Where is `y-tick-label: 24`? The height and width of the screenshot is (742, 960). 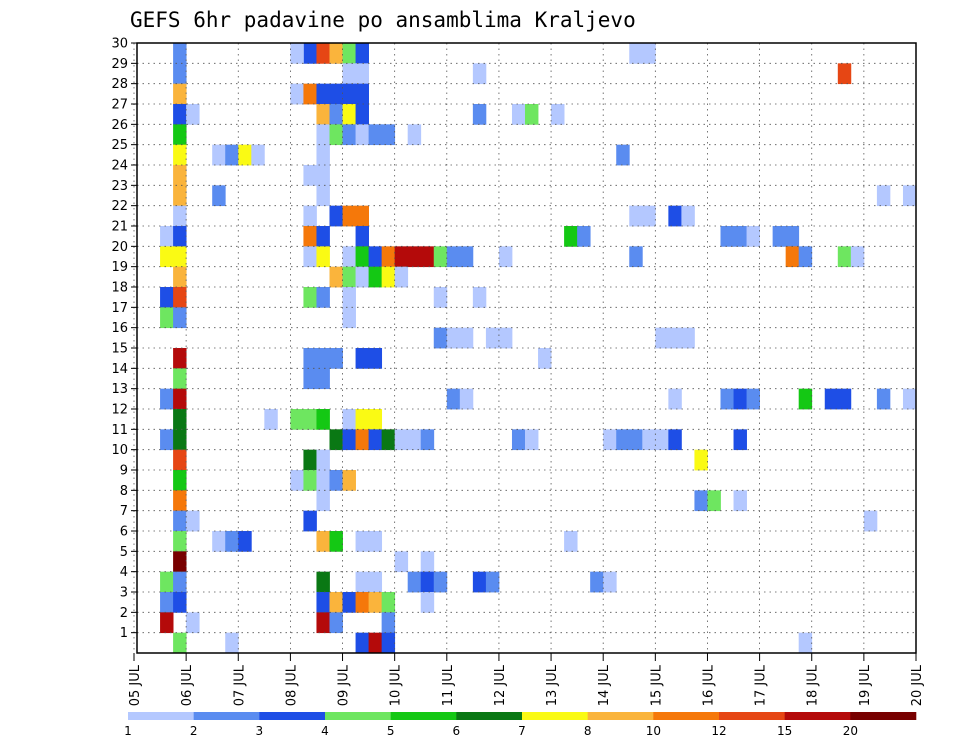 y-tick-label: 24 is located at coordinates (119, 166).